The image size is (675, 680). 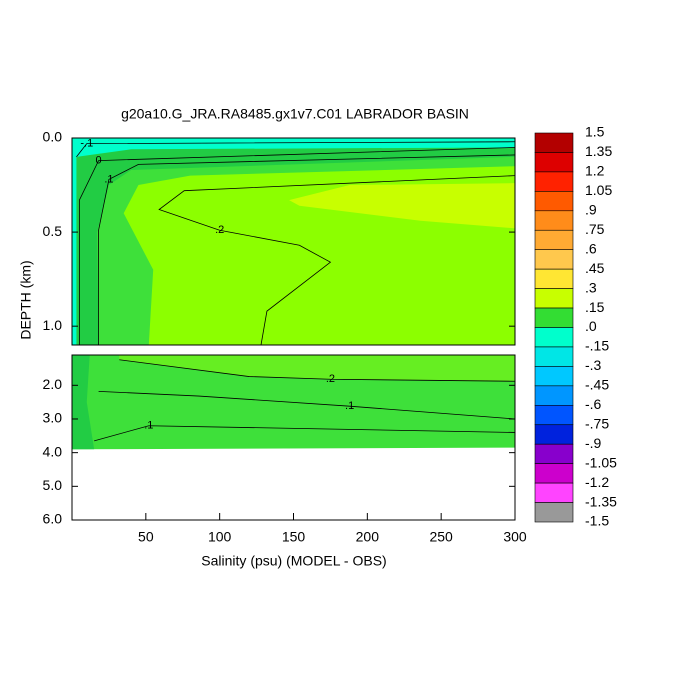 I want to click on colorbar-label: .6, so click(x=591, y=248).